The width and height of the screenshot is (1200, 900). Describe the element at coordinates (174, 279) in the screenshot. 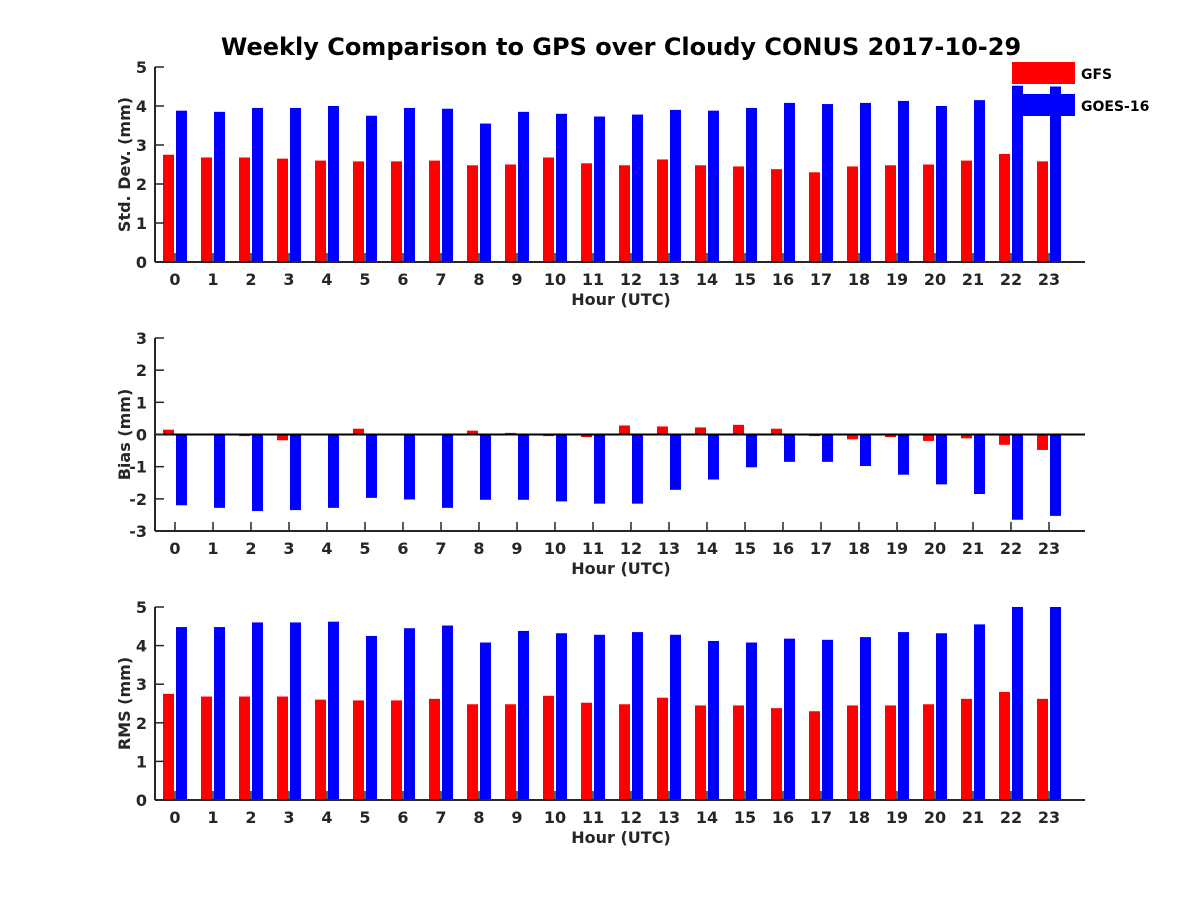

I see `x-tick-label: 0` at that location.